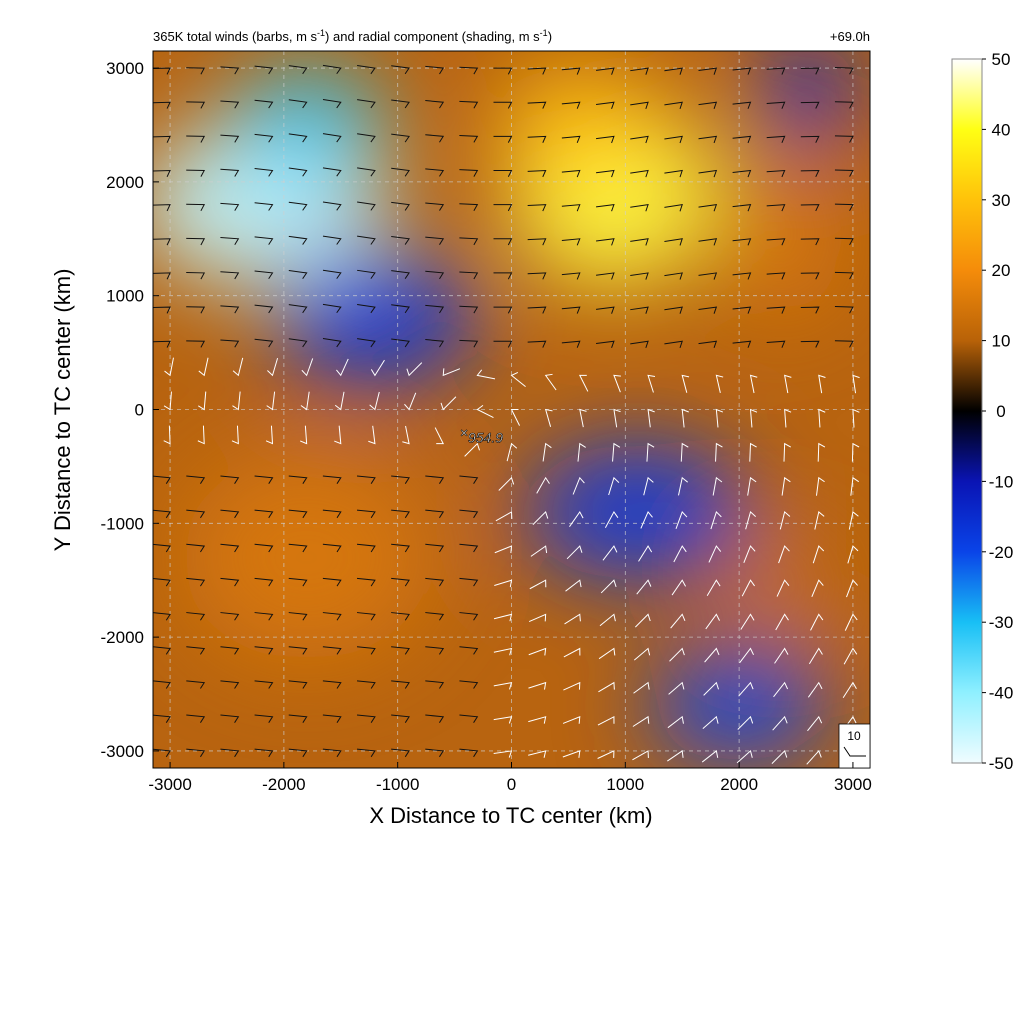  What do you see at coordinates (1001, 693) in the screenshot?
I see `colorbar-tick-label: -40` at bounding box center [1001, 693].